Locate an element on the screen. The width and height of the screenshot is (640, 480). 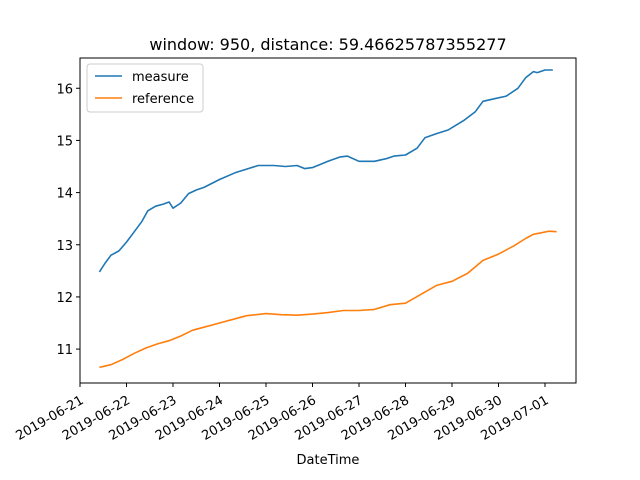
y-tick-label: 14 is located at coordinates (64, 194).